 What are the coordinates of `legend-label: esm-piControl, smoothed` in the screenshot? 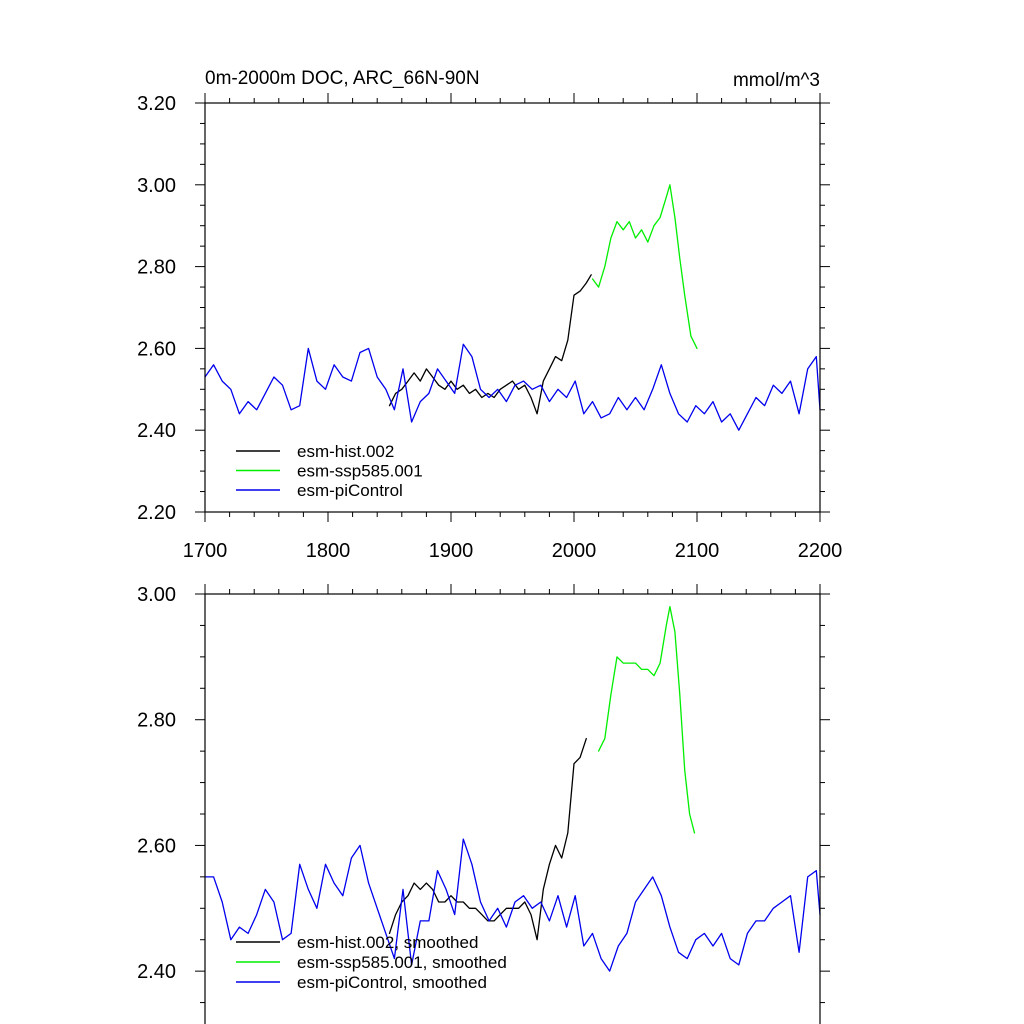 It's located at (392, 982).